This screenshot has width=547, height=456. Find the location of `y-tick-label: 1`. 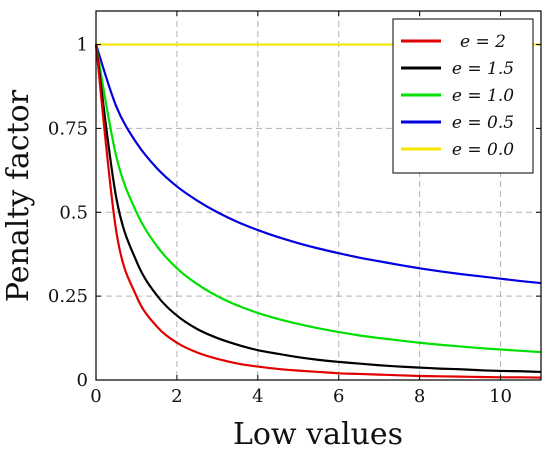

y-tick-label: 1 is located at coordinates (82, 45).